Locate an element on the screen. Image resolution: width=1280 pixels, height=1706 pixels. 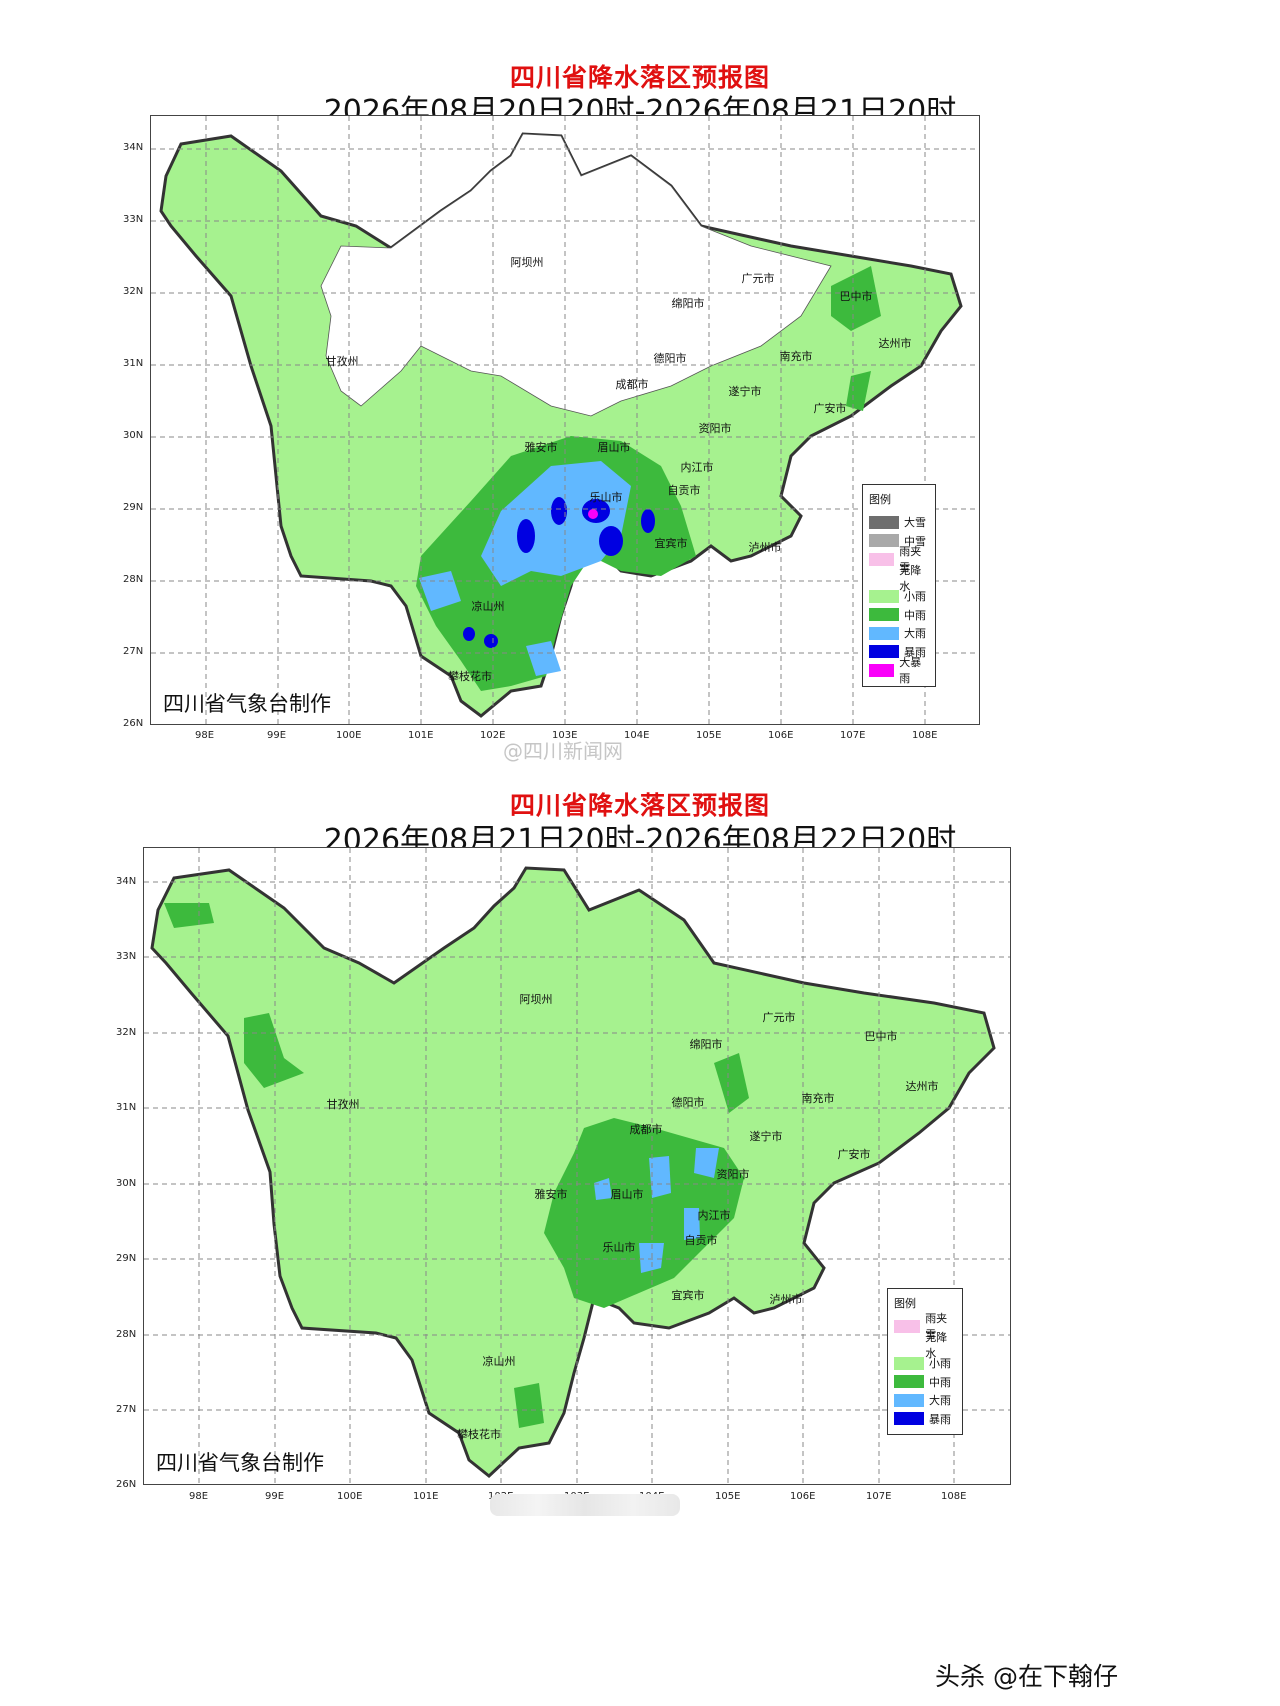
lat-tick: 26N is located at coordinates (126, 1484).